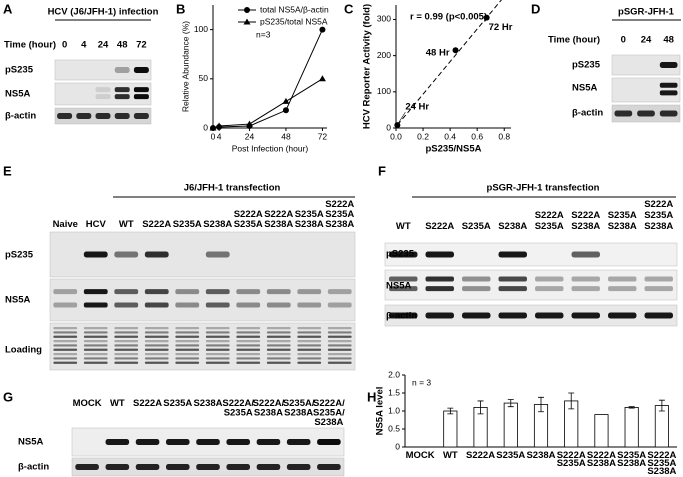 This screenshot has height=477, width=683. What do you see at coordinates (631, 459) in the screenshot?
I see `x-tick-label: S235A S238A` at bounding box center [631, 459].